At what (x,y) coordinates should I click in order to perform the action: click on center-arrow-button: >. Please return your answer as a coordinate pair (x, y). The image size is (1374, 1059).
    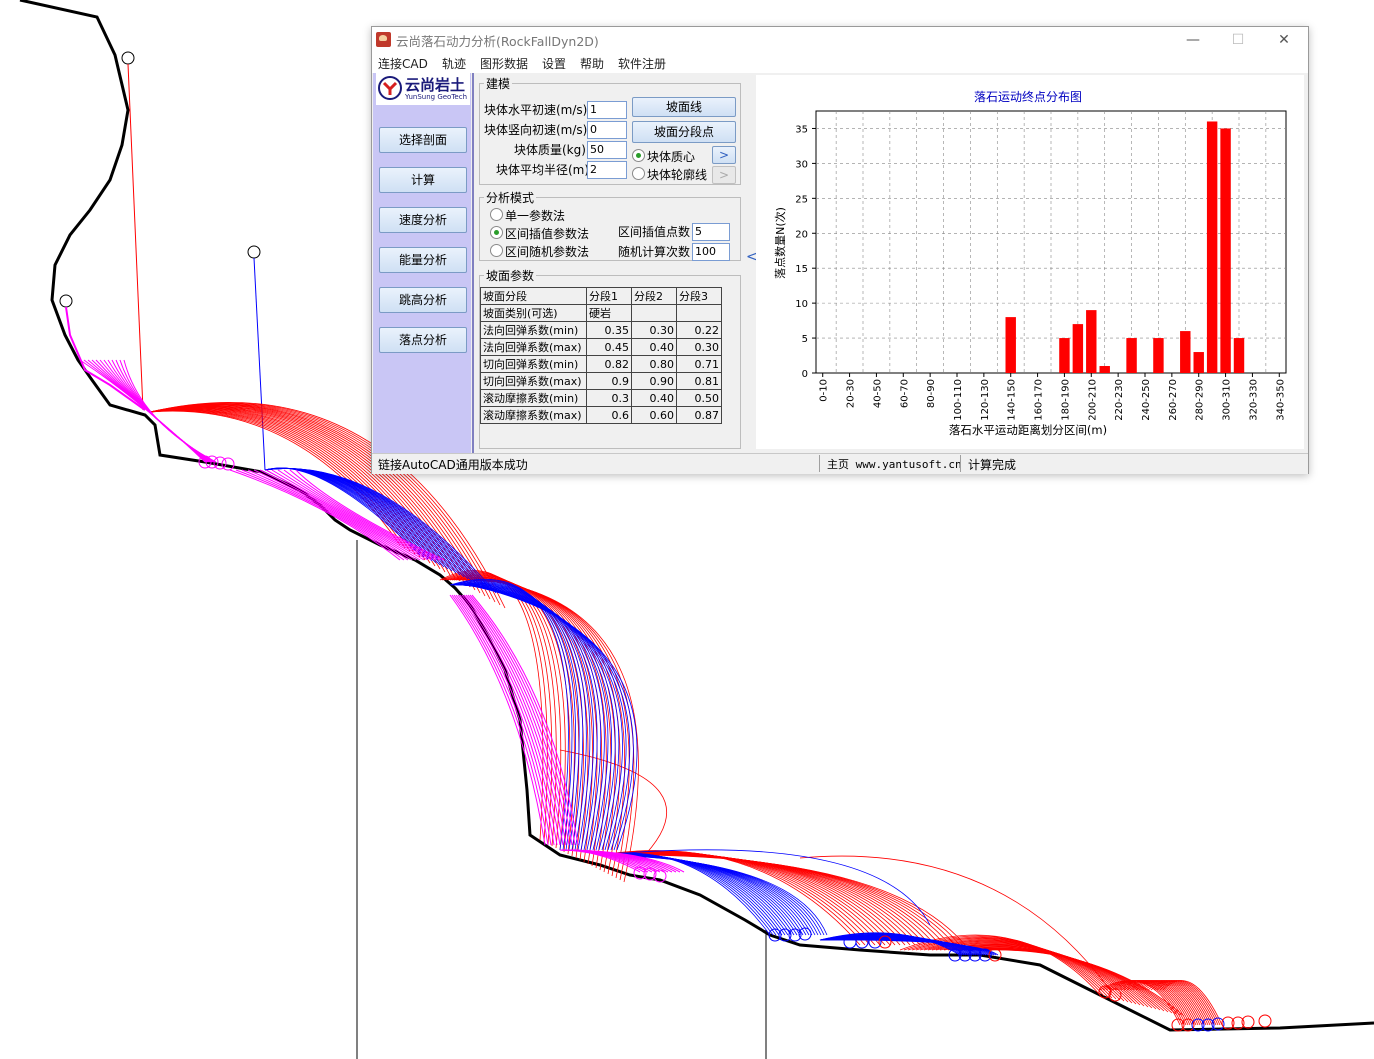
    Looking at the image, I should click on (724, 155).